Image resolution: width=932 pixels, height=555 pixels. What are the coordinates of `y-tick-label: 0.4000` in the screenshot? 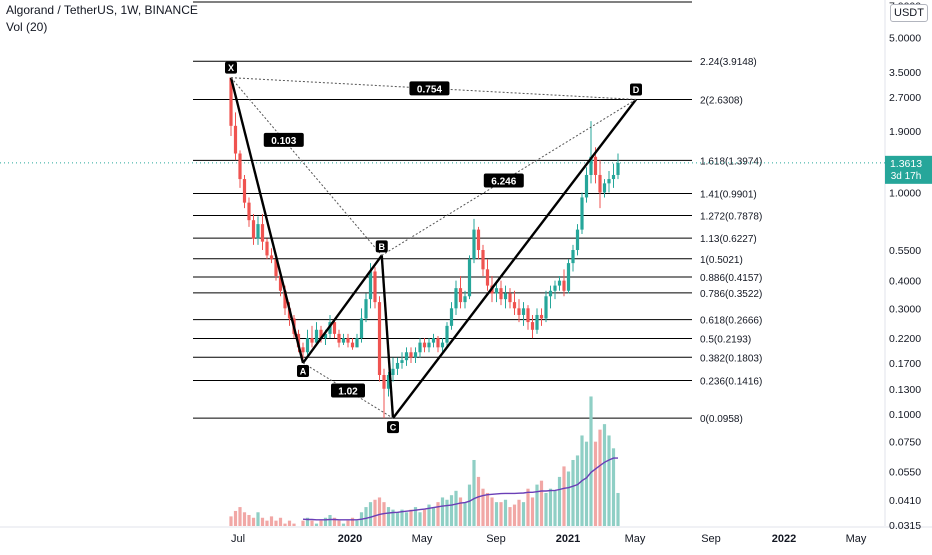 It's located at (905, 282).